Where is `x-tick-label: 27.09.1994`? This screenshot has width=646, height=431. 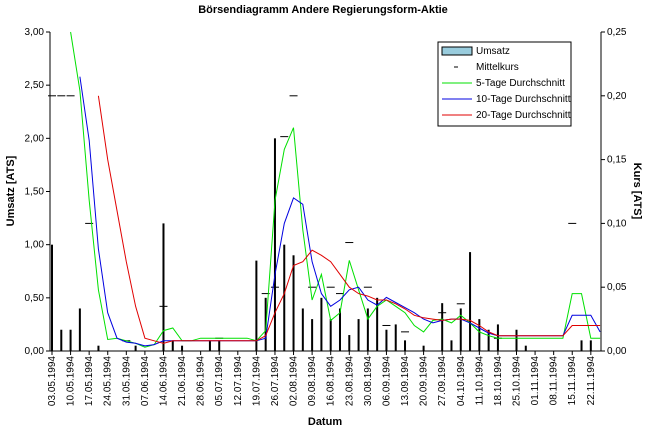 x-tick-label: 27.09.1994 is located at coordinates (442, 381).